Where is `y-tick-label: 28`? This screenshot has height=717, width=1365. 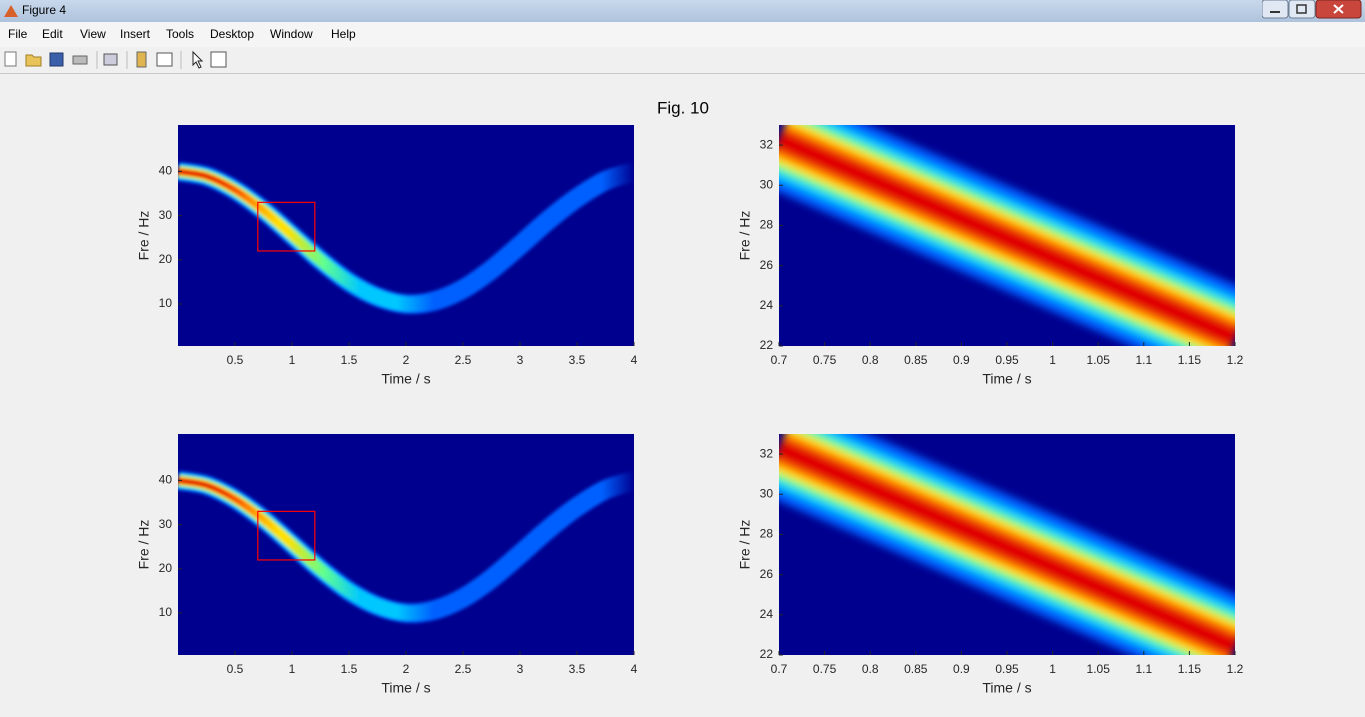 y-tick-label: 28 is located at coordinates (767, 225).